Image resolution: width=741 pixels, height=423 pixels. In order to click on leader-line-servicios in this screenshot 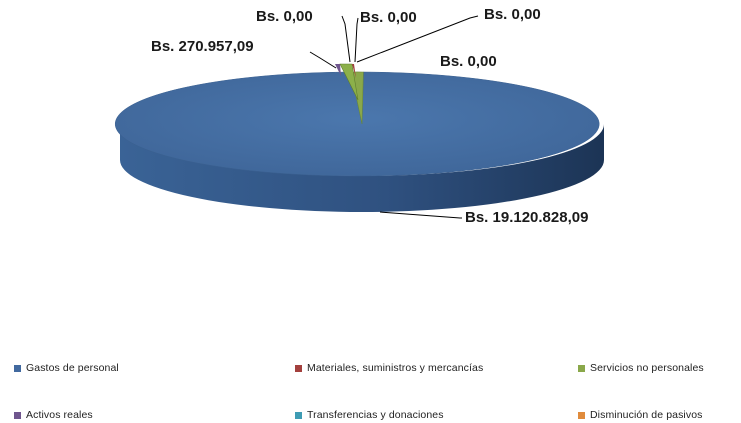, I will do `click(323, 60)`.